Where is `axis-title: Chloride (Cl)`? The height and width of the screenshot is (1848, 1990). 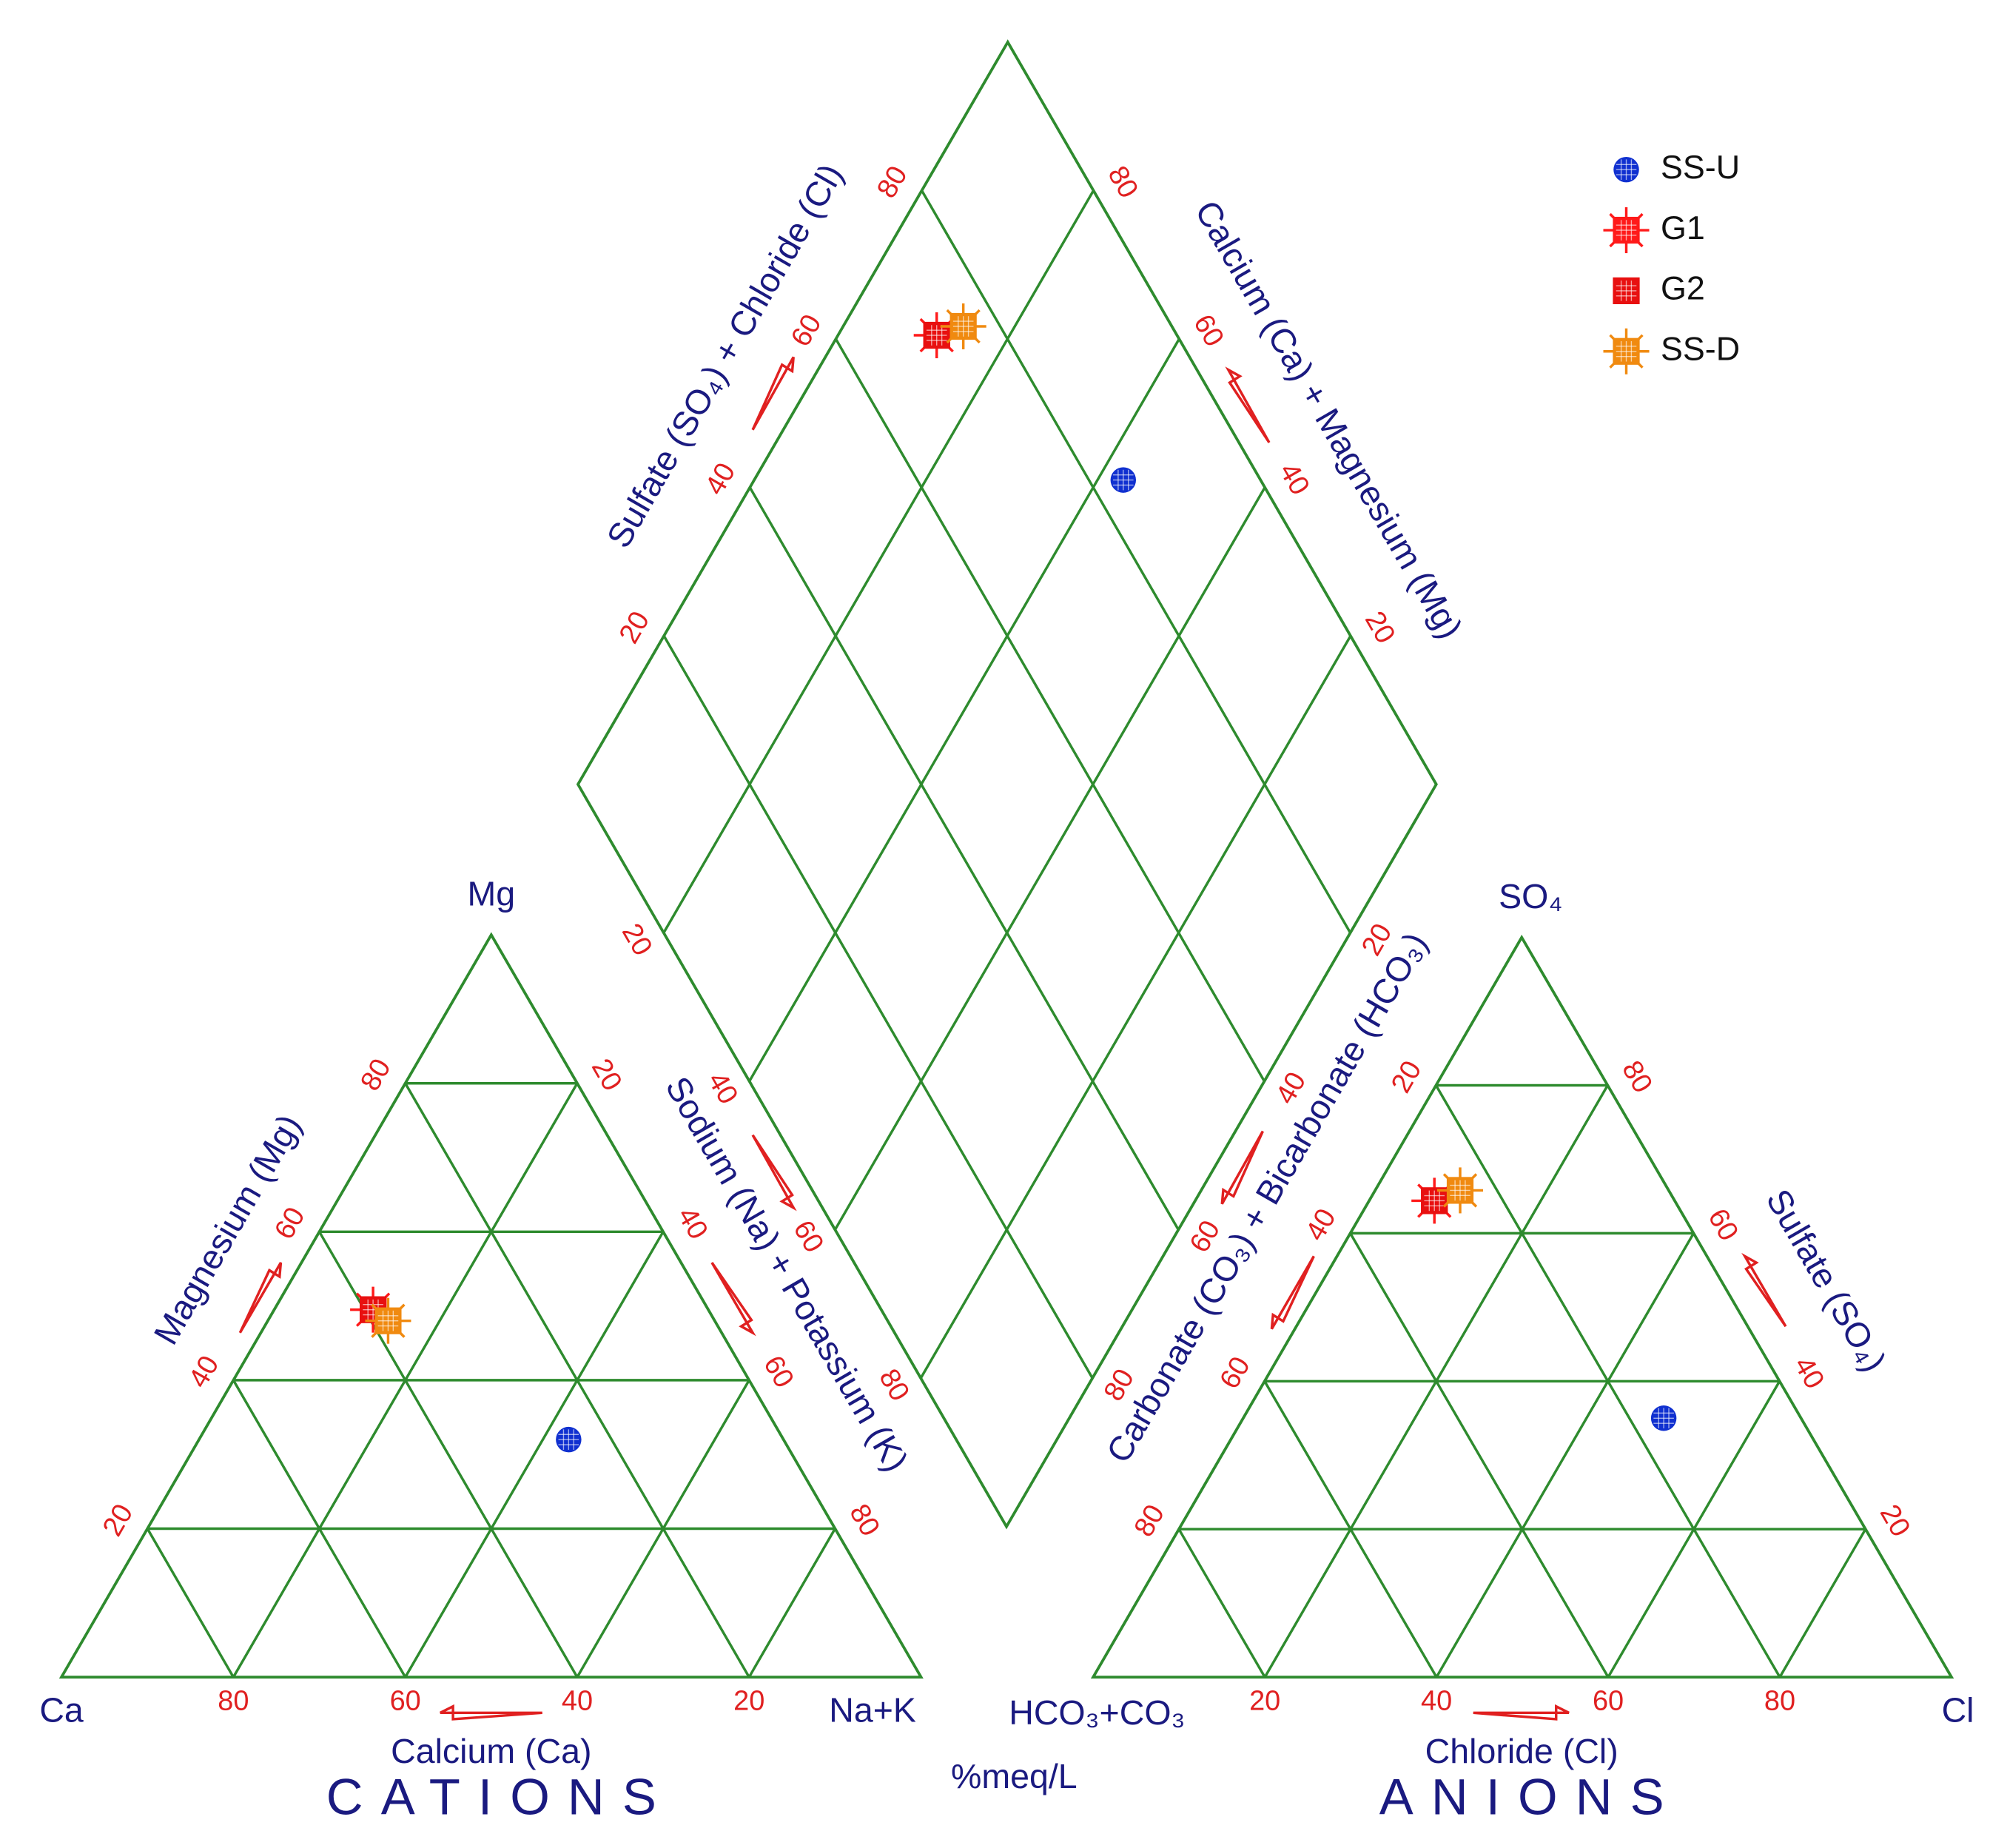 axis-title: Chloride (Cl) is located at coordinates (1521, 1751).